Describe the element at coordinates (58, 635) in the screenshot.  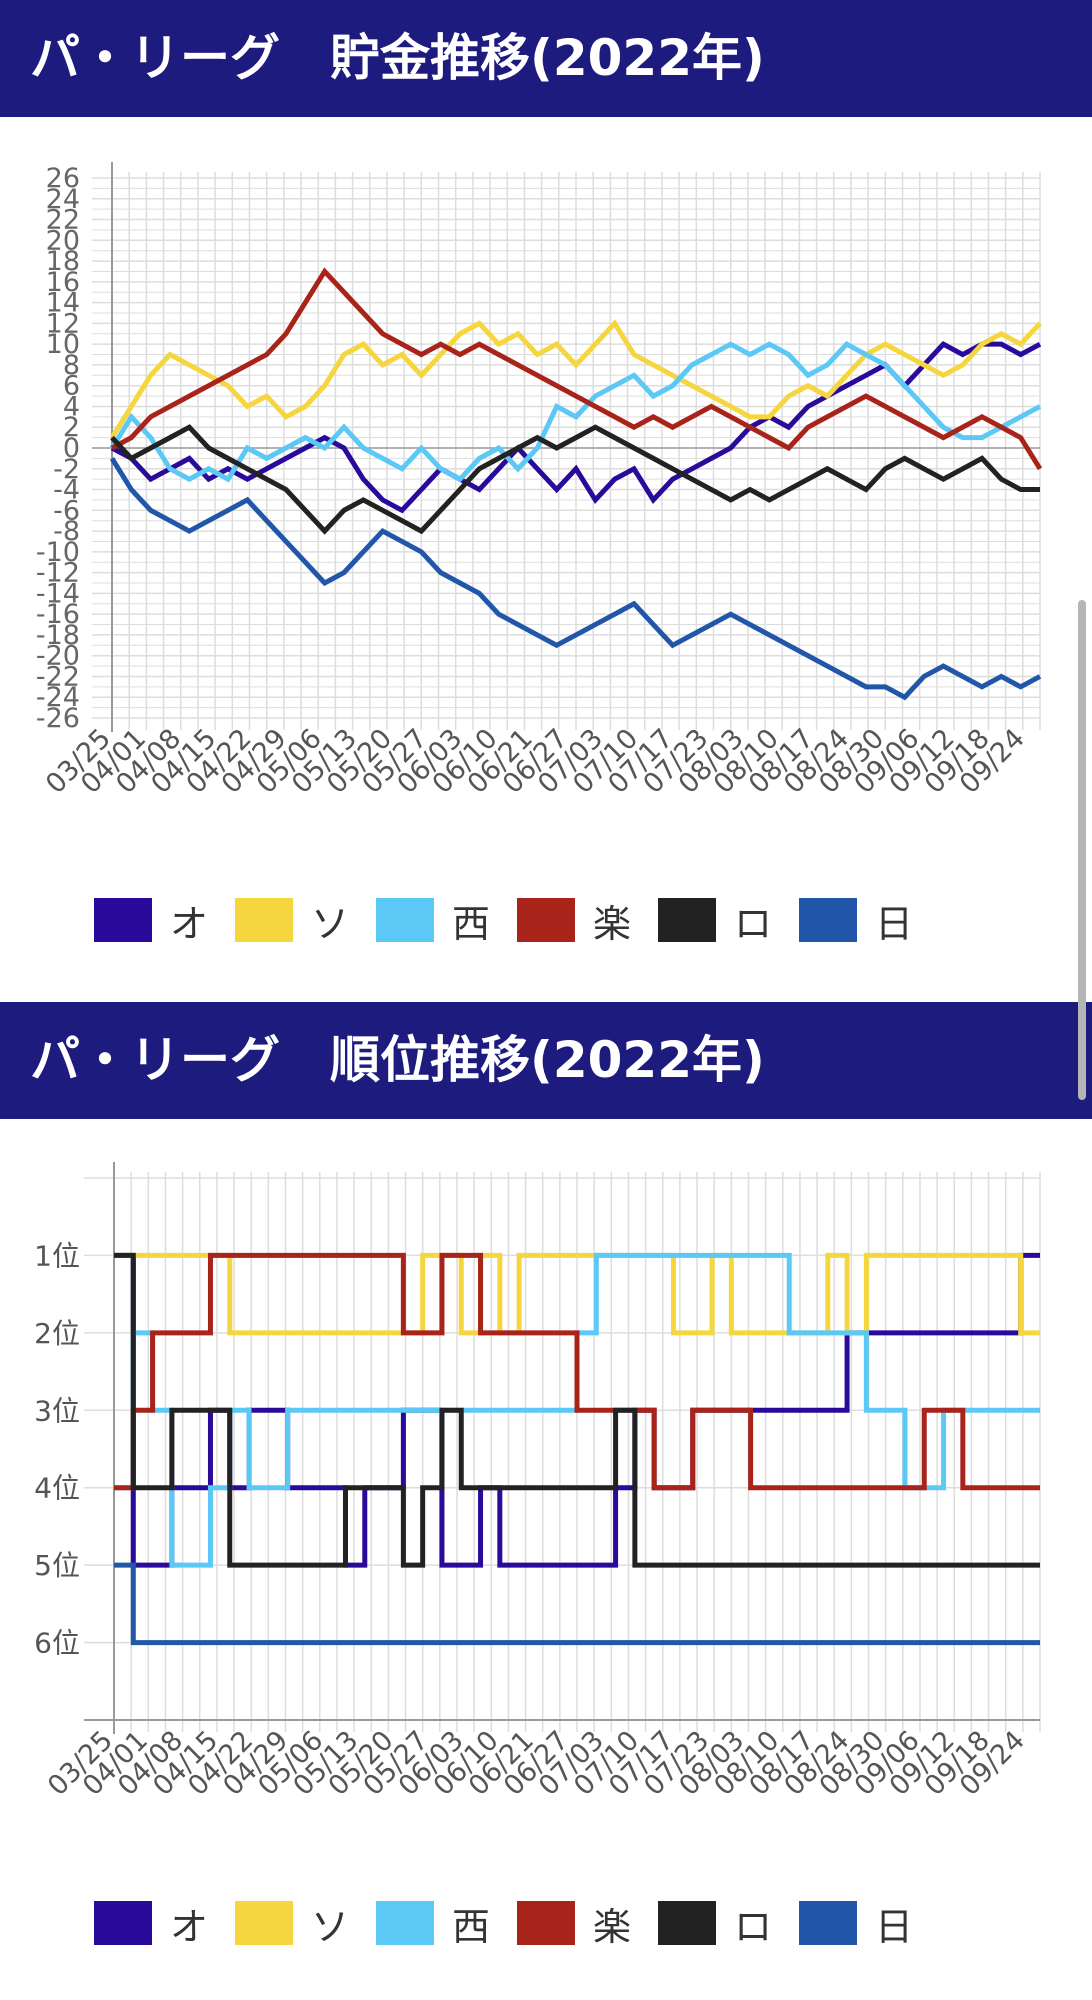
I see `y-tick-label: -18` at that location.